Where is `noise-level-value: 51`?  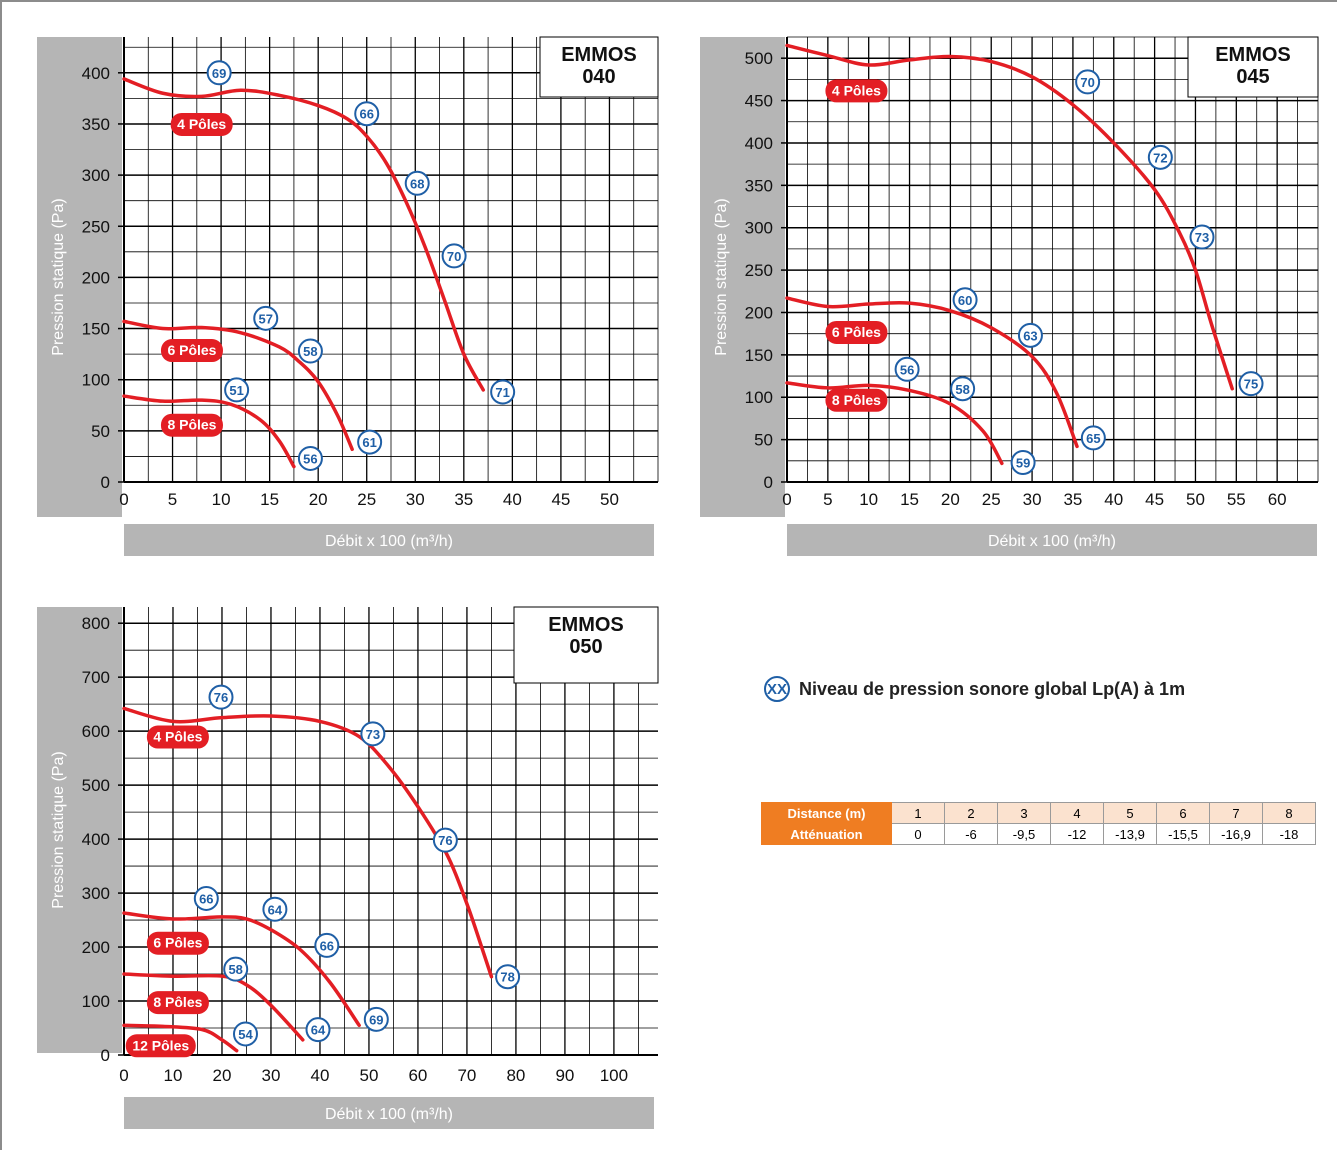 noise-level-value: 51 is located at coordinates (236, 390).